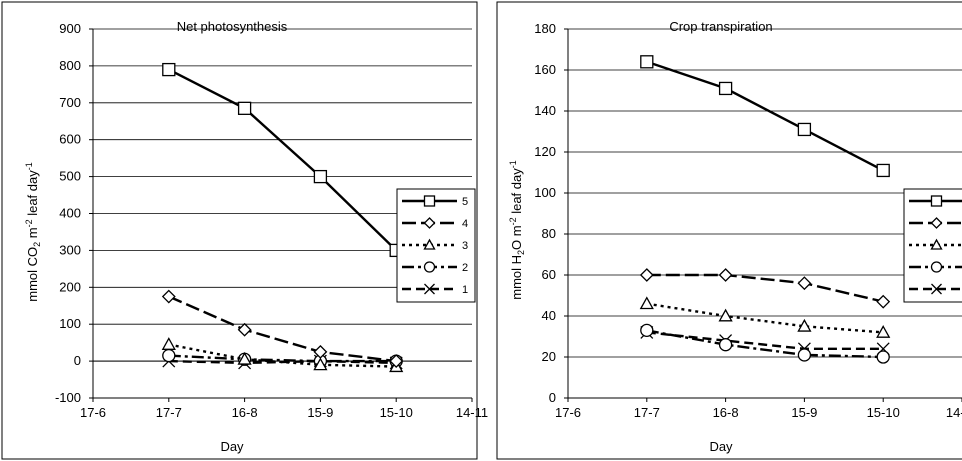 Image resolution: width=962 pixels, height=461 pixels. I want to click on y-tick-label: 20, so click(549, 356).